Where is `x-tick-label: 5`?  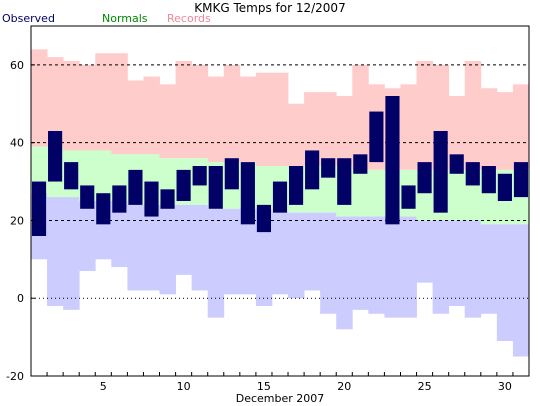
x-tick-label: 5 is located at coordinates (103, 386).